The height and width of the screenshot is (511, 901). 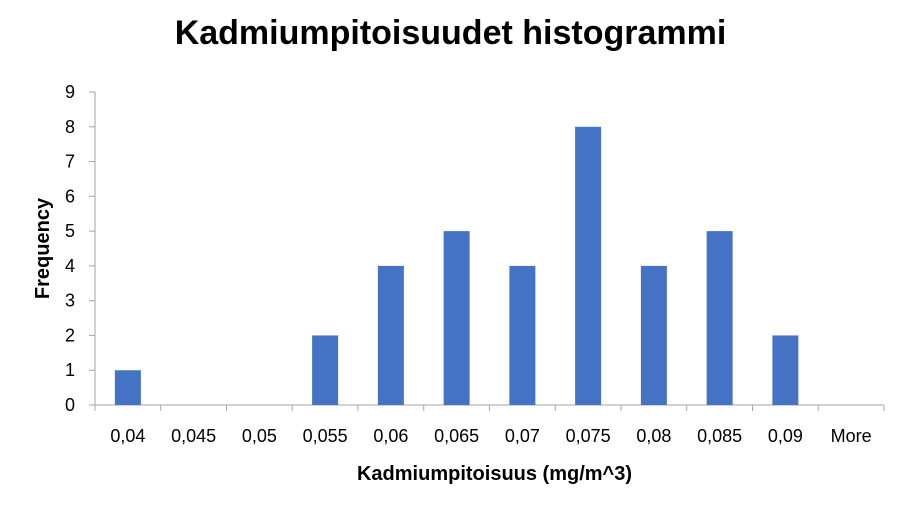 I want to click on y-tick-label: 1, so click(x=70, y=370).